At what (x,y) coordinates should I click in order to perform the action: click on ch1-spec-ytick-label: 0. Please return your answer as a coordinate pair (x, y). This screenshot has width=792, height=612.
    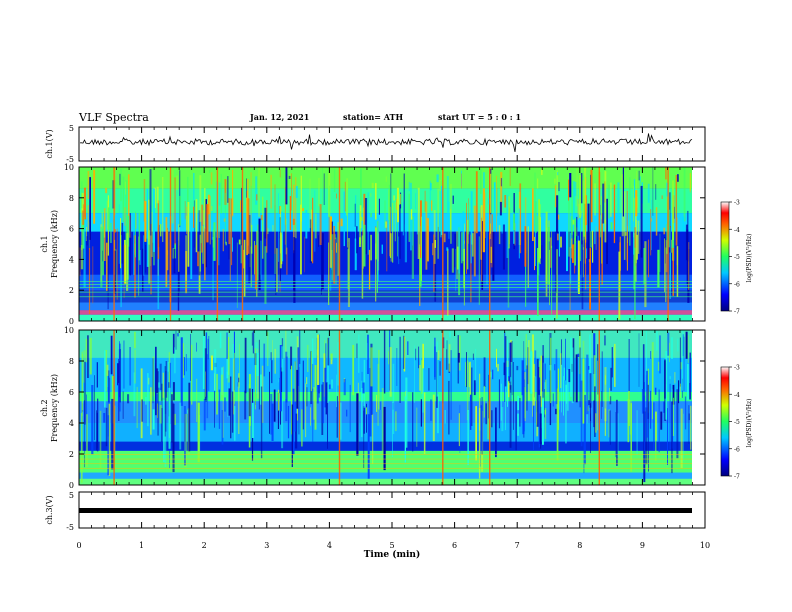
    Looking at the image, I should click on (71, 321).